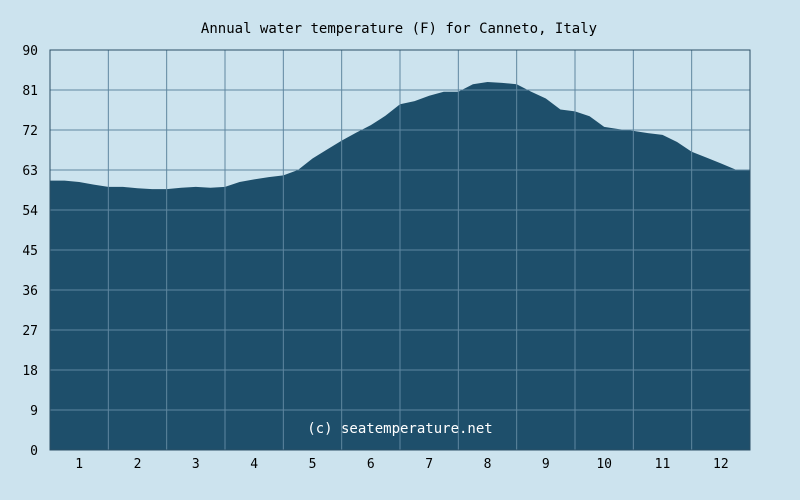 The image size is (800, 500). Describe the element at coordinates (721, 464) in the screenshot. I see `x-tick-label: 12` at that location.